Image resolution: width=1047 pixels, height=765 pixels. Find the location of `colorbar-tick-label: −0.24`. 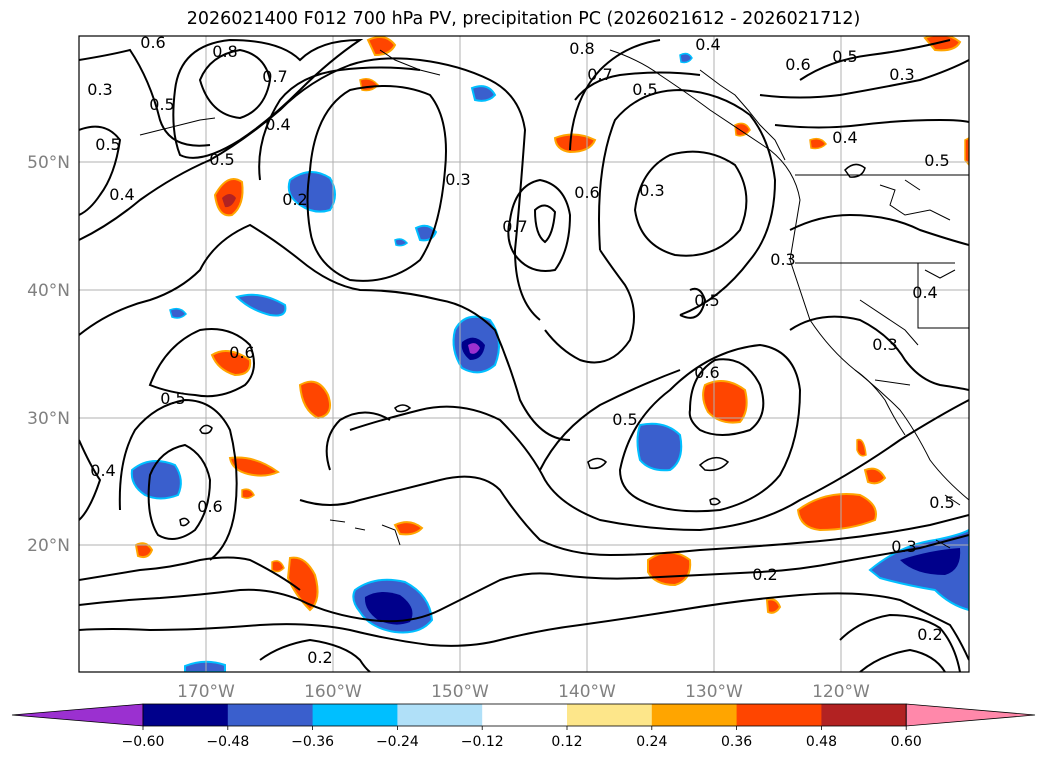

colorbar-tick-label: −0.24 is located at coordinates (397, 742).